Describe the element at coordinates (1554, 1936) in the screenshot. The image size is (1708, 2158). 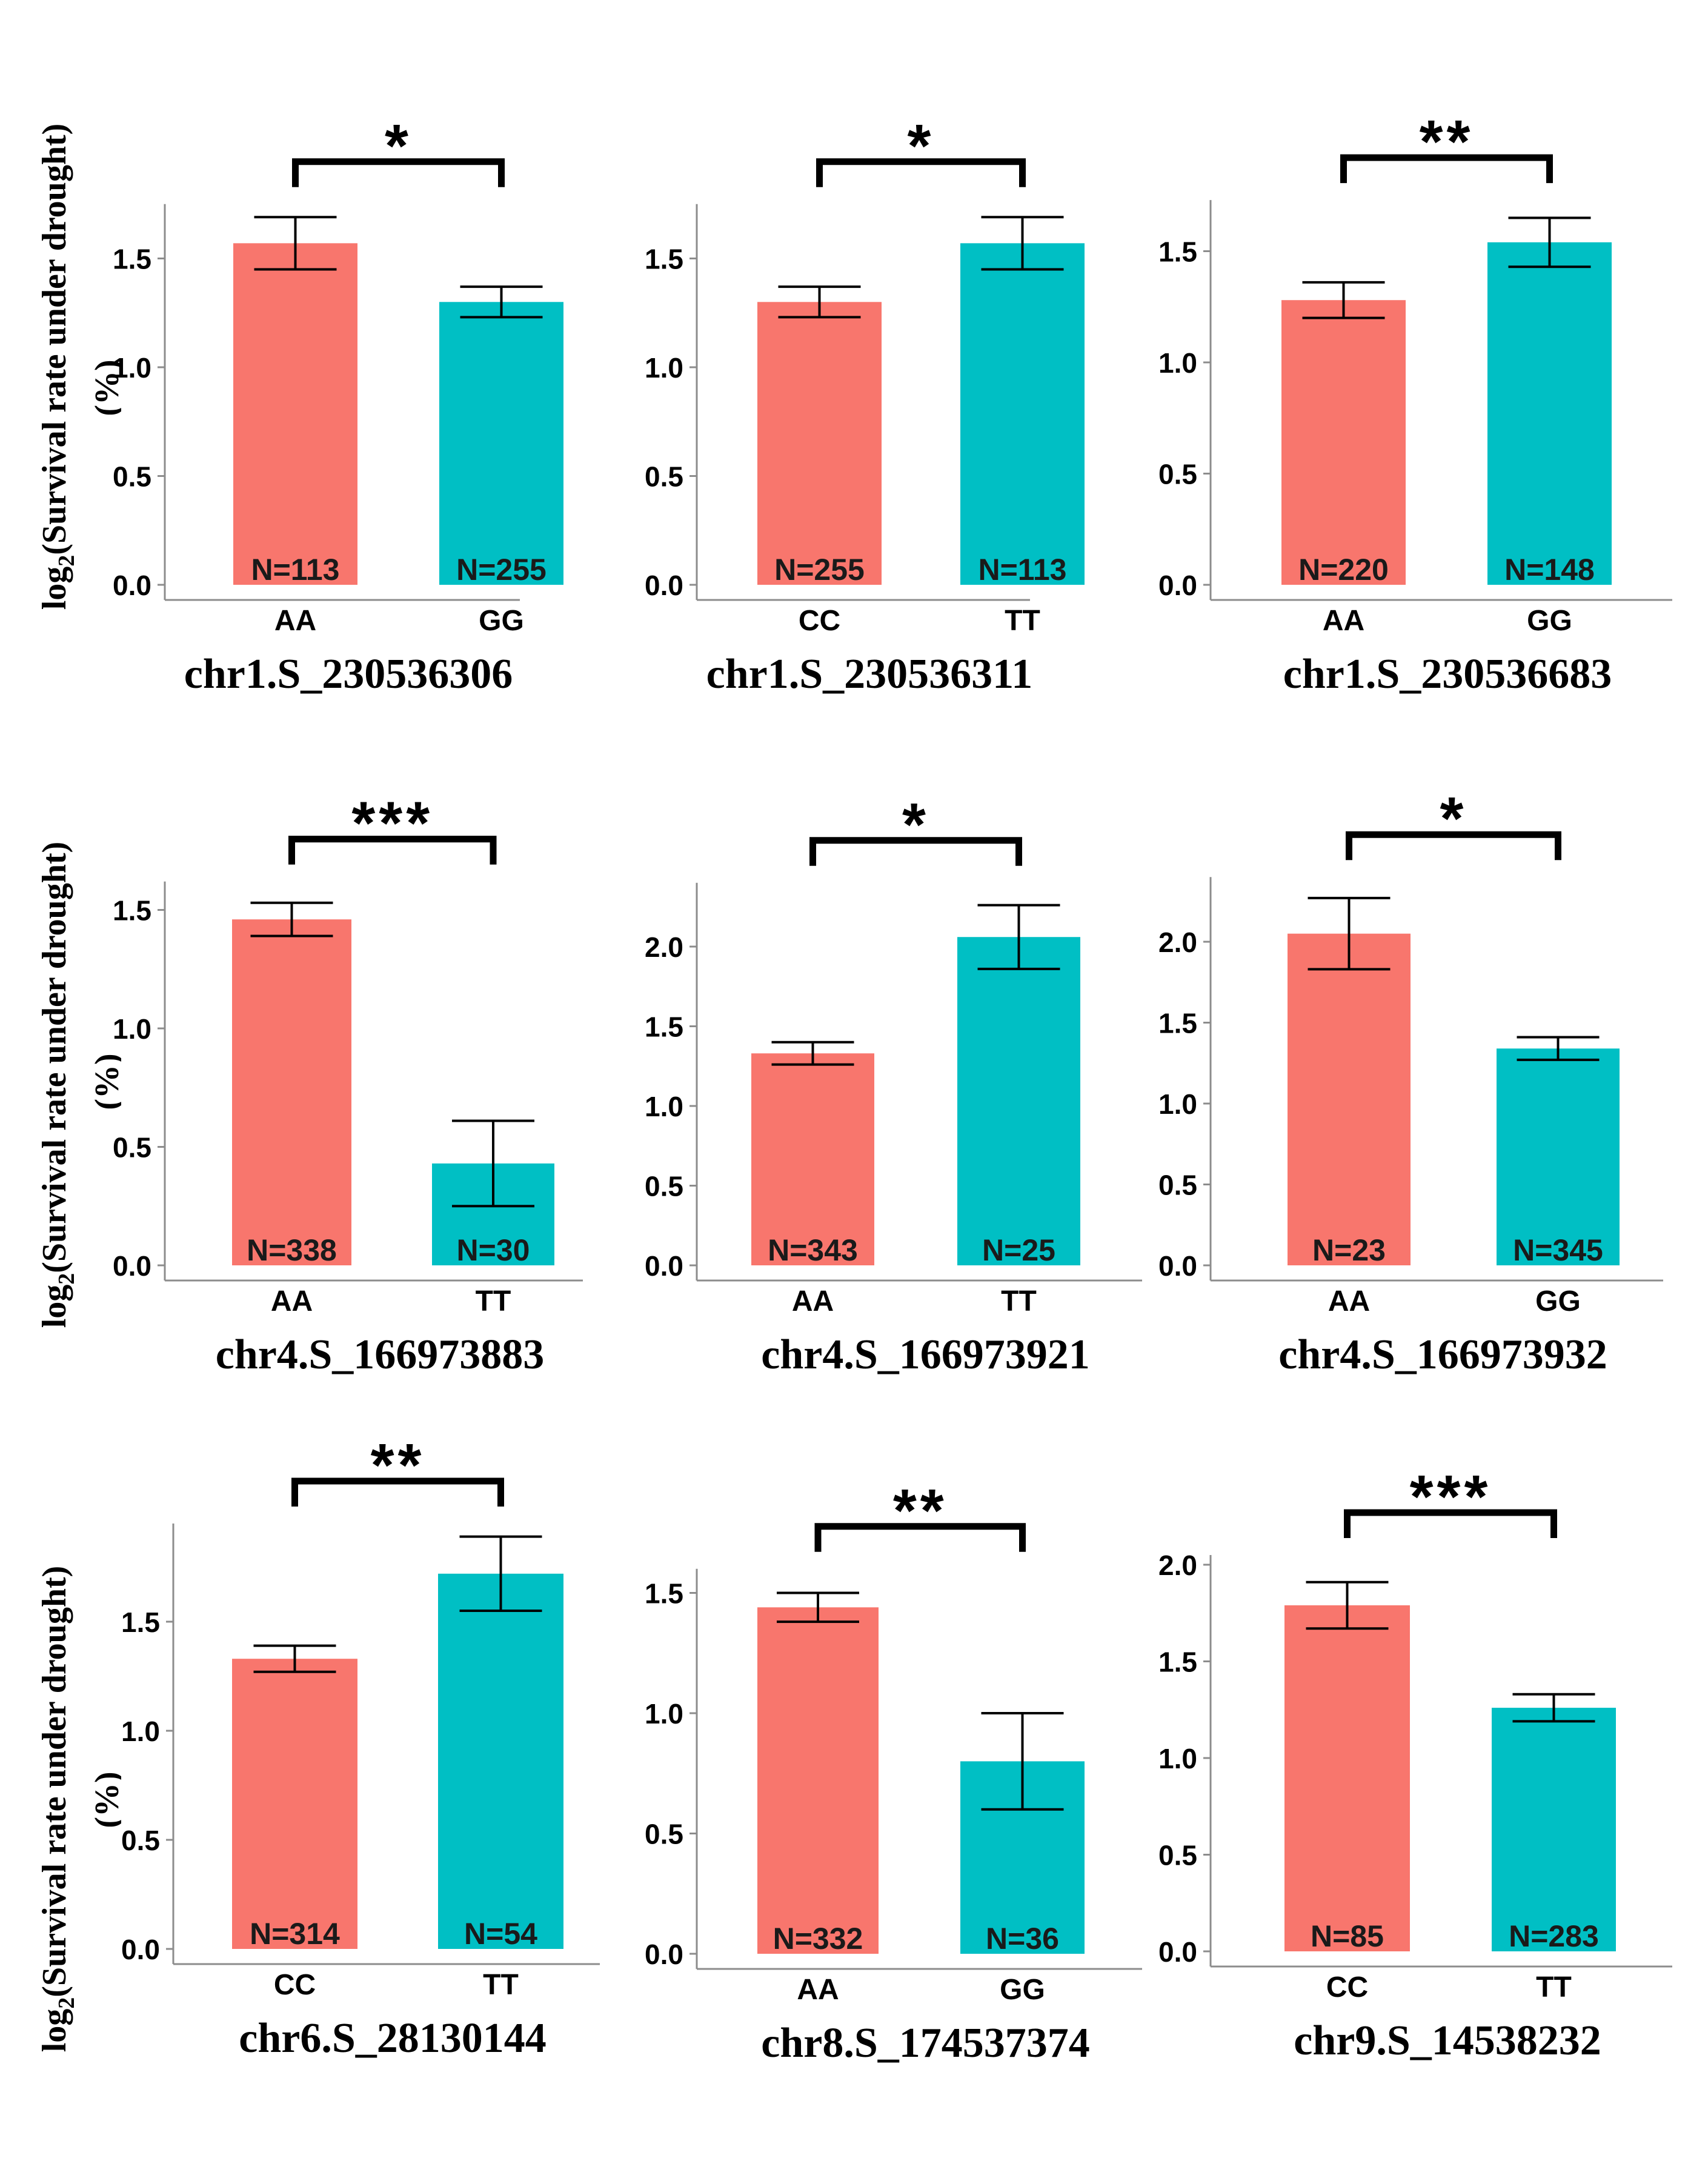
I see `n-label: N=283` at that location.